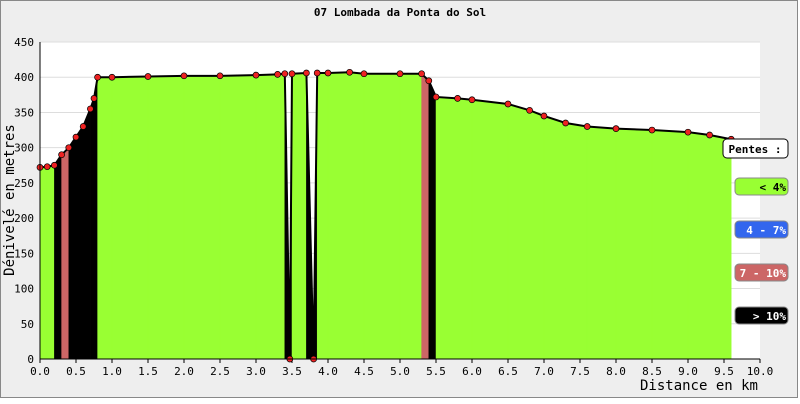 This screenshot has height=404, width=800. I want to click on x-axis-label: Distance en km, so click(699, 386).